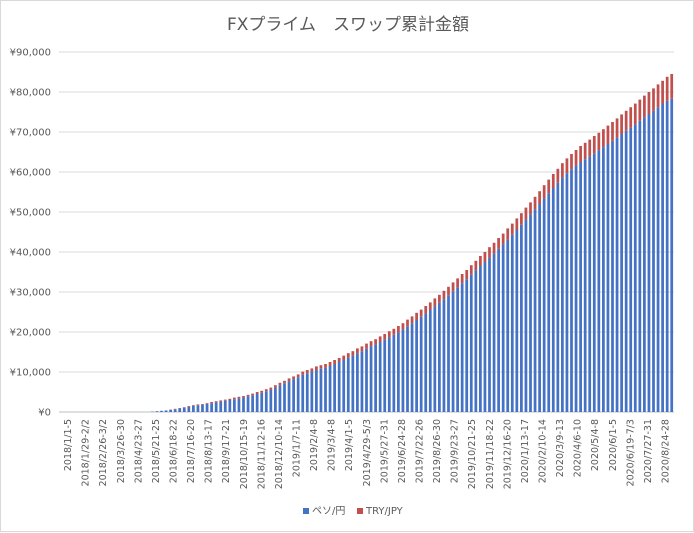  What do you see at coordinates (472, 454) in the screenshot?
I see `x-tick-label: 2019/10/21-25` at bounding box center [472, 454].